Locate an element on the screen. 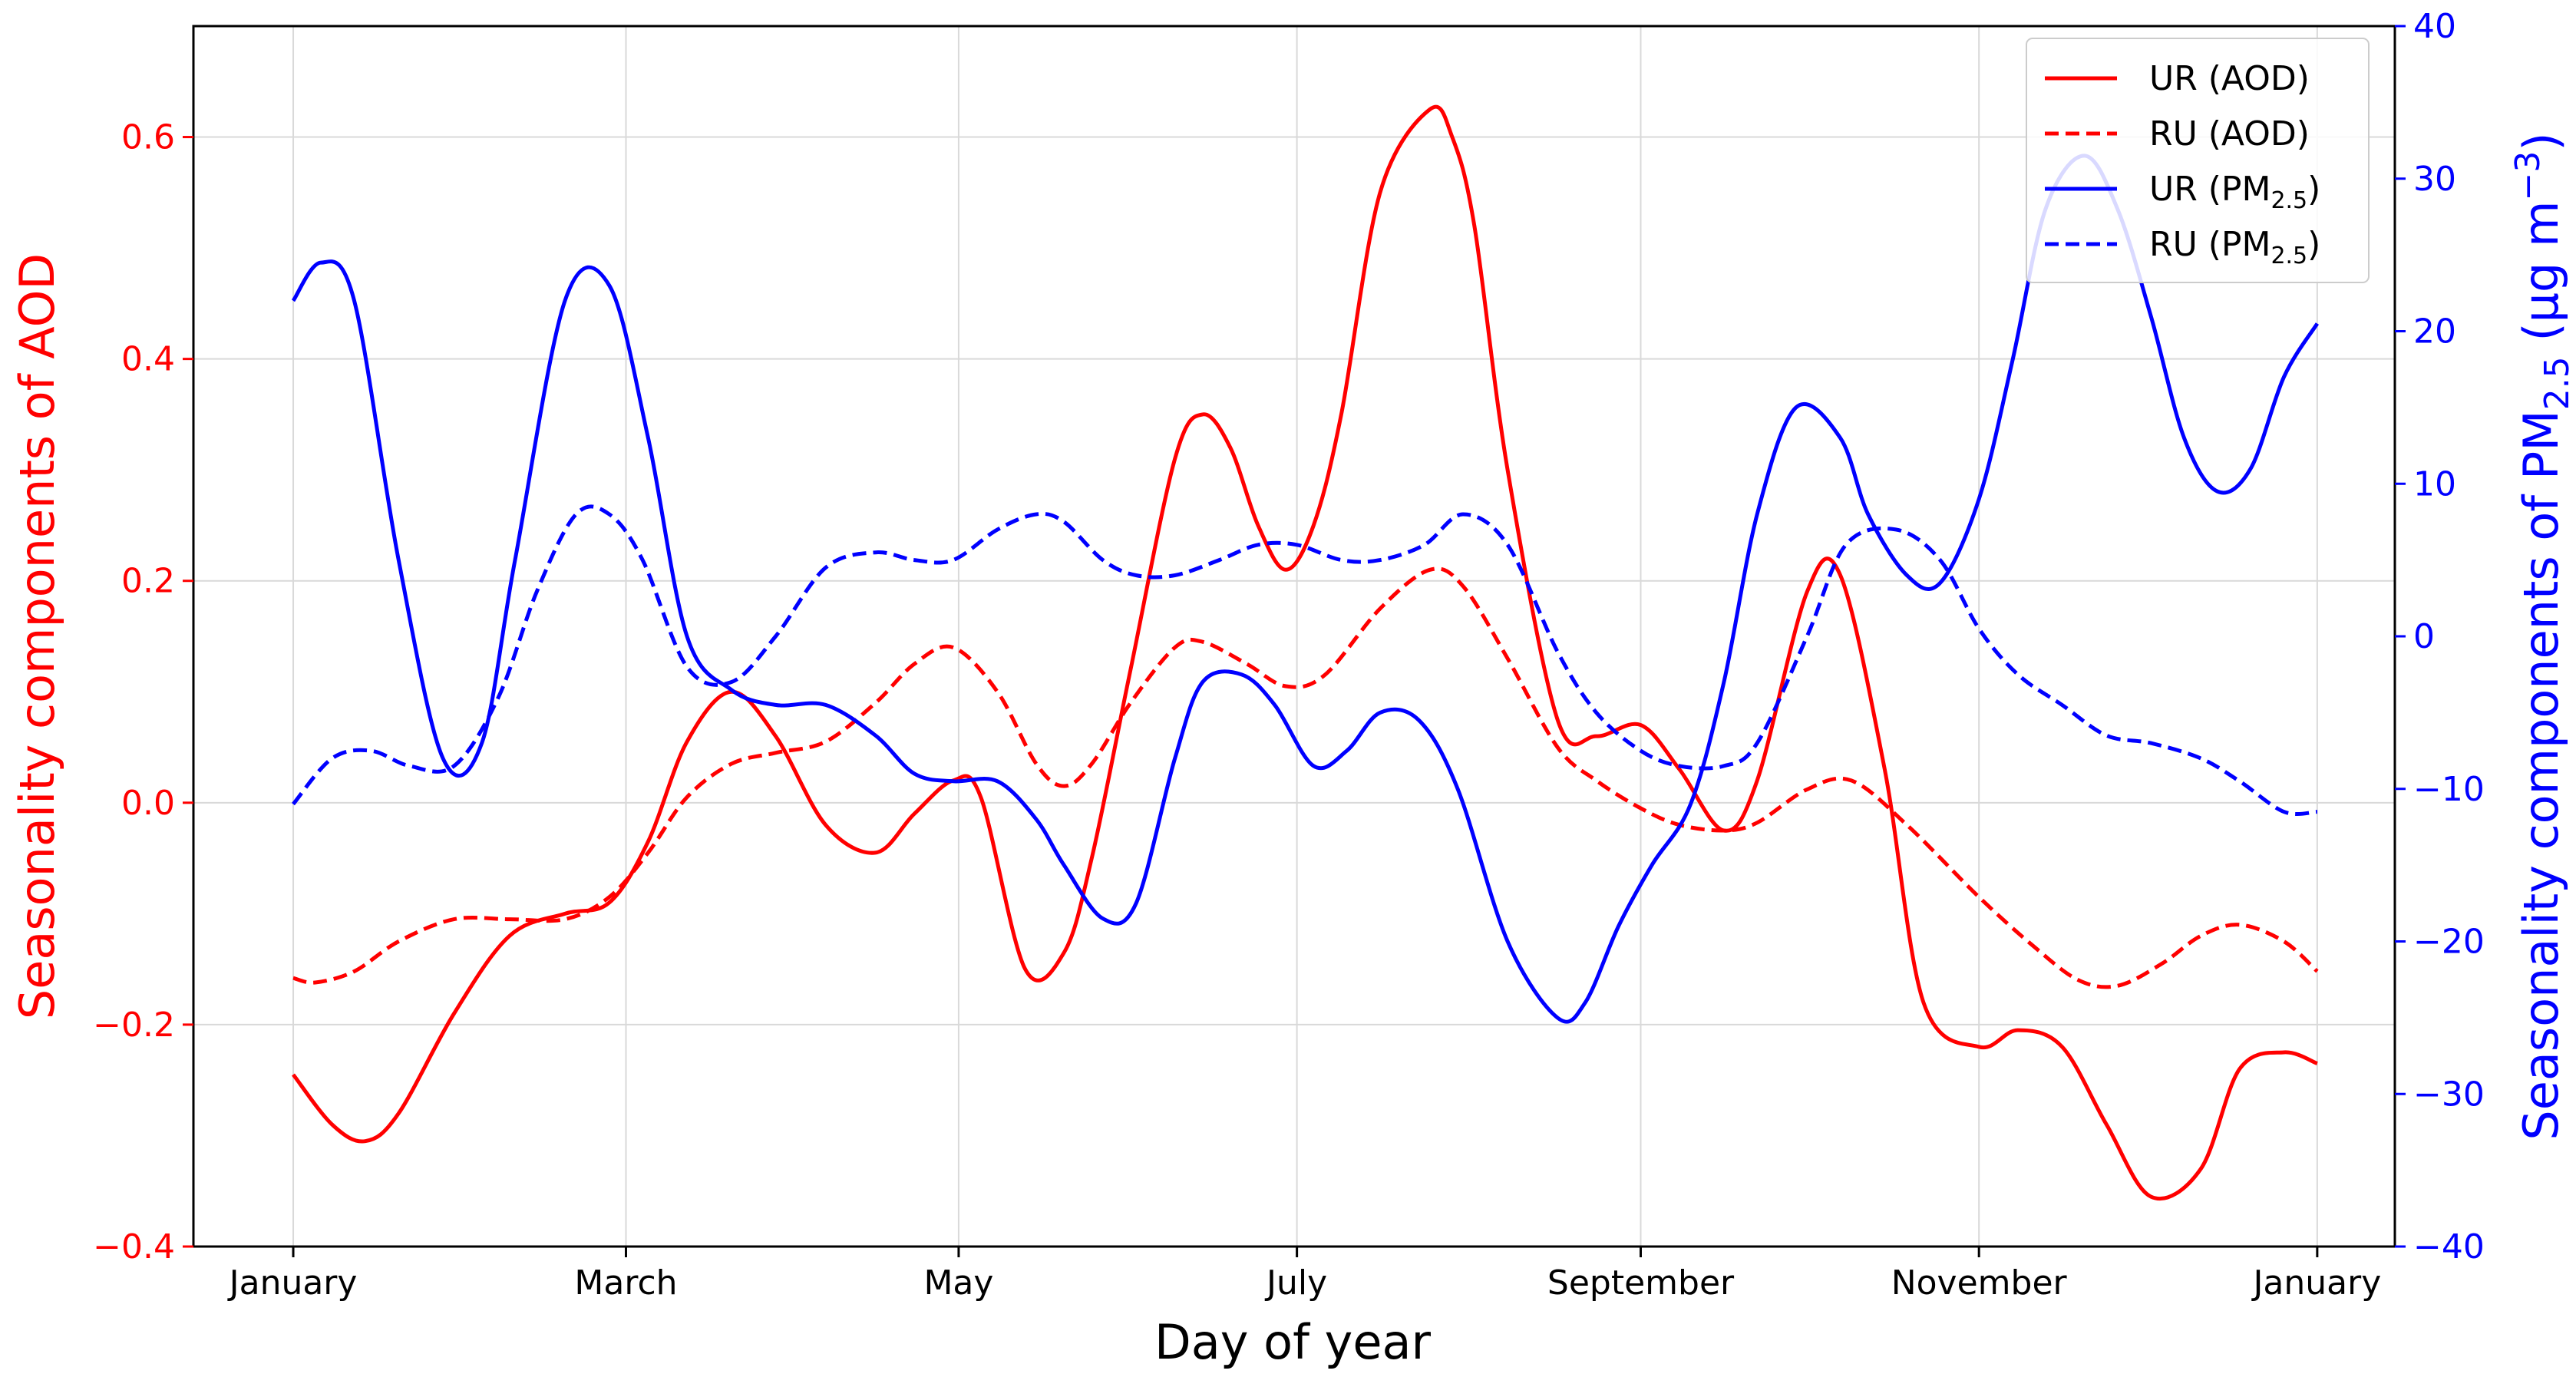 Image resolution: width=2576 pixels, height=1387 pixels. y-left-tick-label: 0.2 is located at coordinates (148, 581).